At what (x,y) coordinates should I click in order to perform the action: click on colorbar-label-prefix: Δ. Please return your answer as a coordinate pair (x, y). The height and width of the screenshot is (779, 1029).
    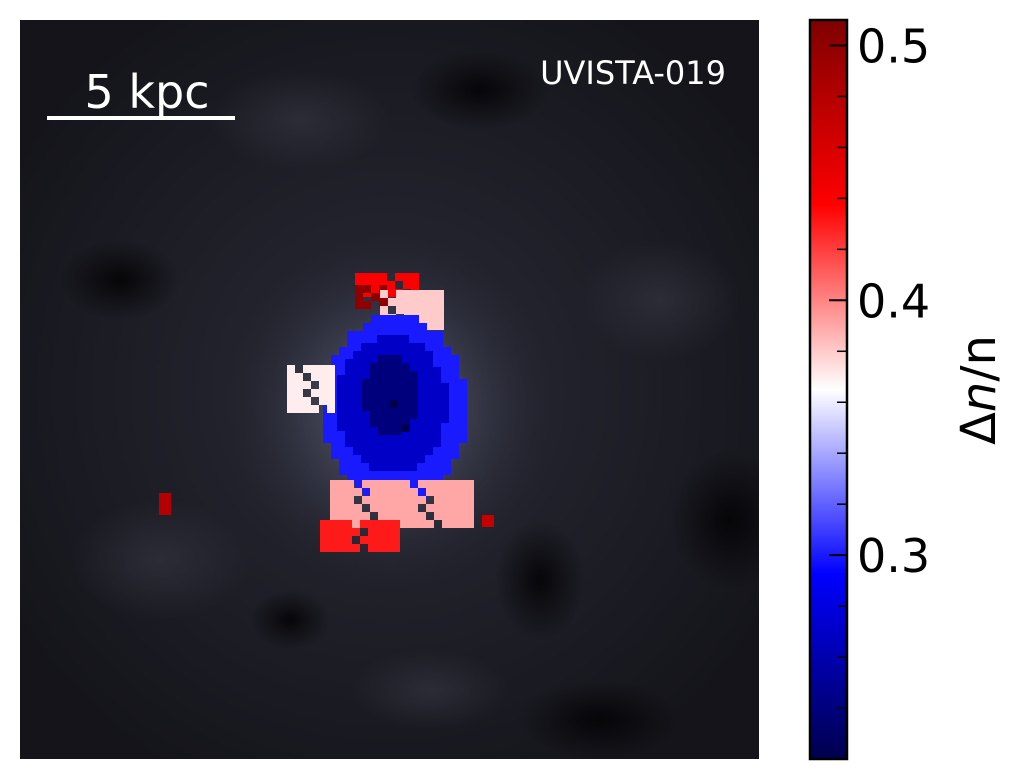
    Looking at the image, I should click on (979, 428).